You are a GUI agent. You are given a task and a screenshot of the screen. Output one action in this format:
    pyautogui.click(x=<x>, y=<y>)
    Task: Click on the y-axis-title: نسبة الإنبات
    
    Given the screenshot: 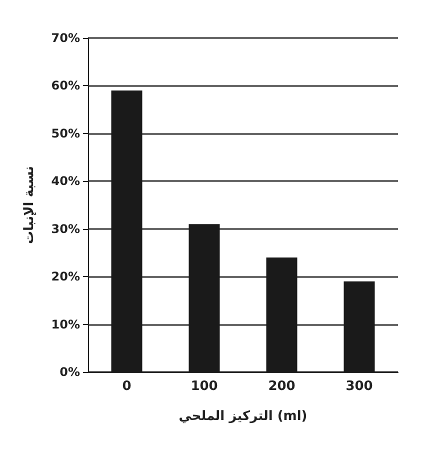 What is the action you would take?
    pyautogui.click(x=29, y=205)
    